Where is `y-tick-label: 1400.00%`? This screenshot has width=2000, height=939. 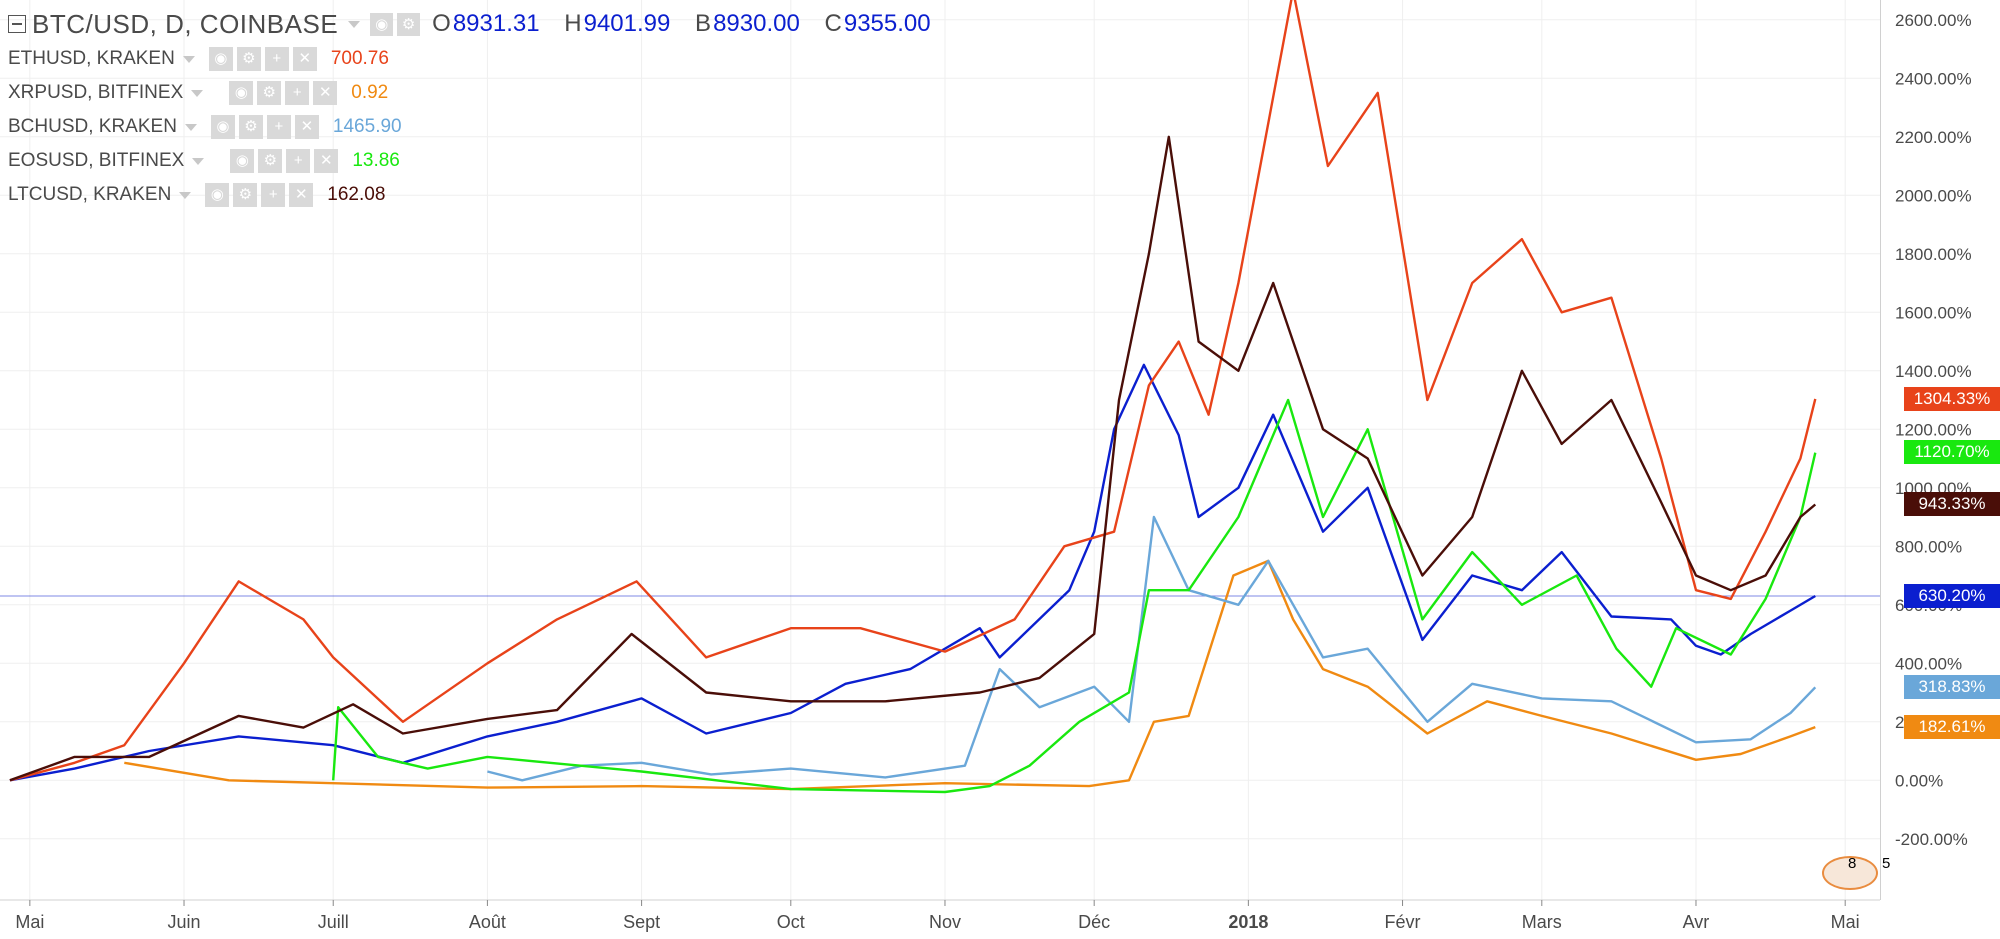
y-tick-label: 1400.00% is located at coordinates (1933, 371).